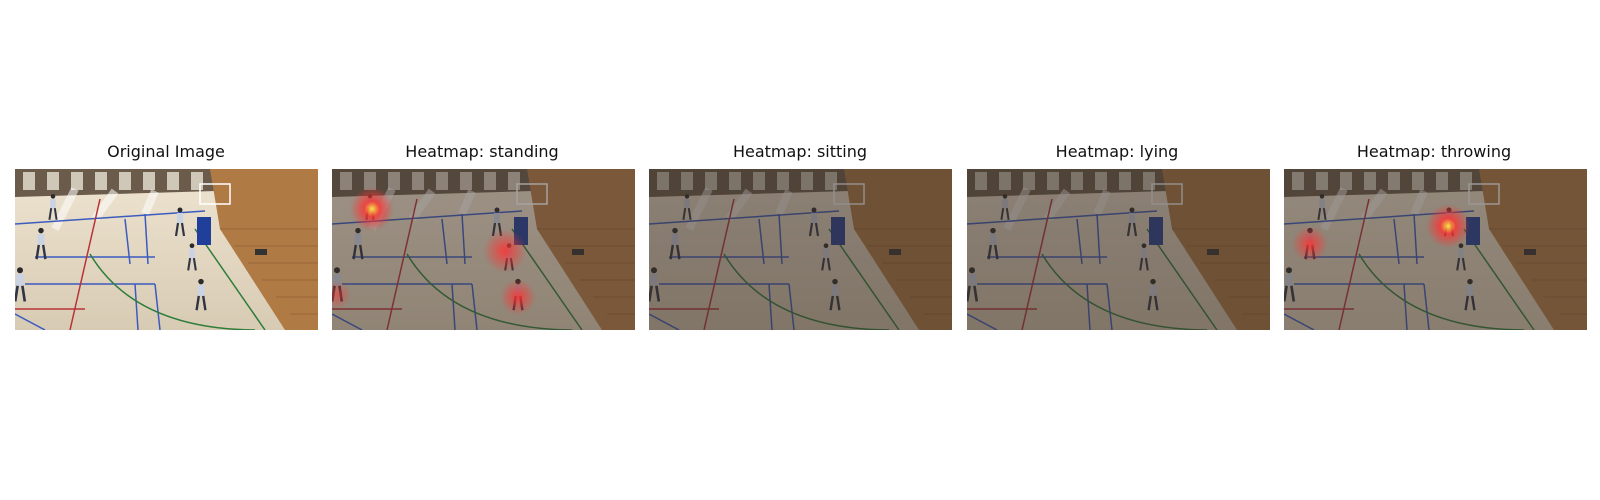 The image size is (1600, 500). Describe the element at coordinates (1434, 151) in the screenshot. I see `panel-title-throwing: Heatmap: throwing` at that location.